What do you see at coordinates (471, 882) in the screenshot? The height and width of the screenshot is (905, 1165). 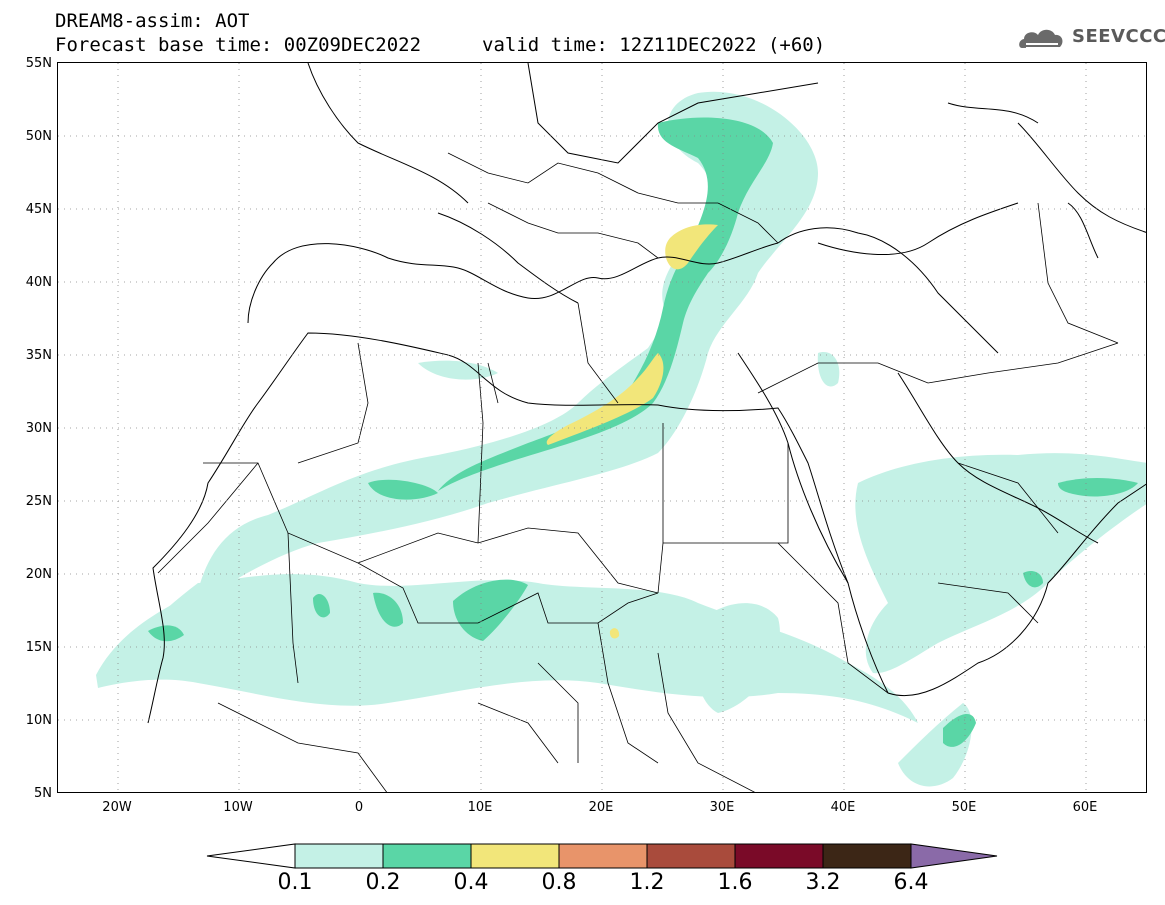 I see `colorbar-label-0.4: 0.4` at bounding box center [471, 882].